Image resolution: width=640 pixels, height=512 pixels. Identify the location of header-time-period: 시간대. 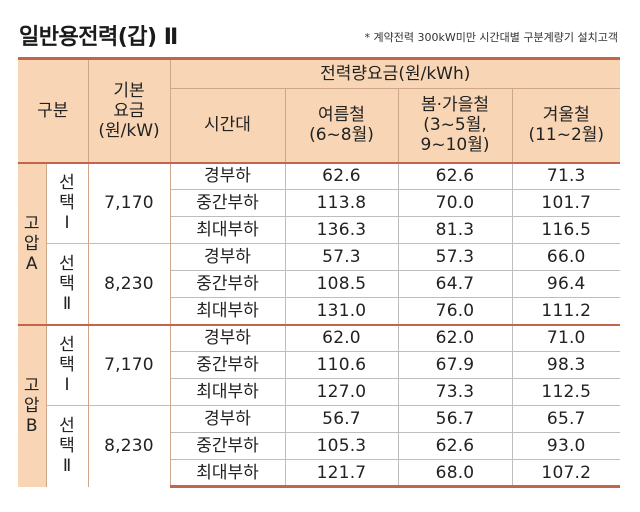
(227, 126).